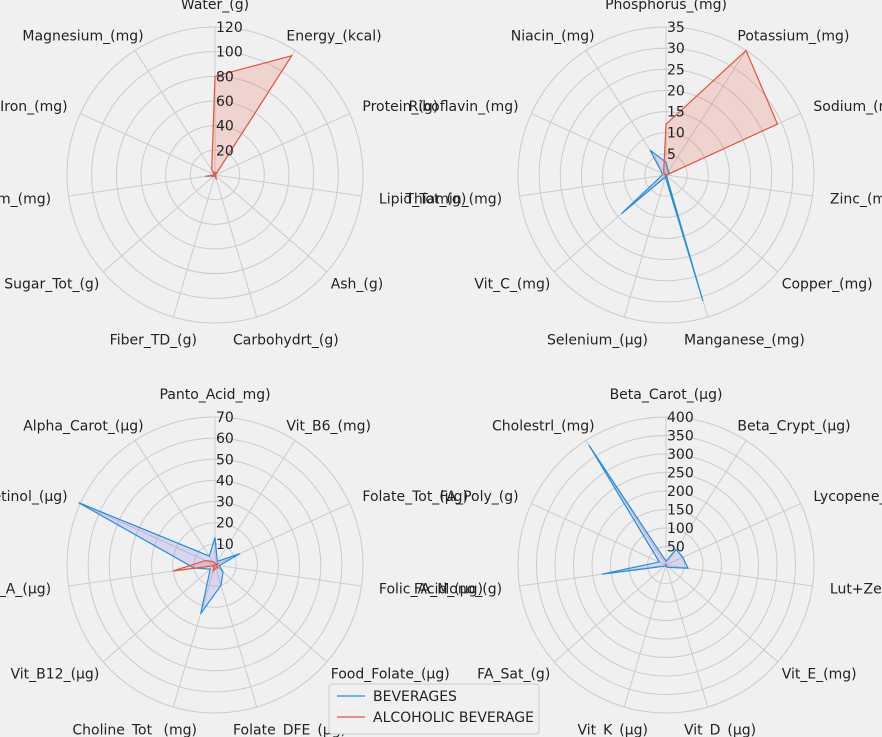  What do you see at coordinates (434, 709) in the screenshot?
I see `chart-legend: BEVERAGES ALCOHOLIC BEVERAGE` at bounding box center [434, 709].